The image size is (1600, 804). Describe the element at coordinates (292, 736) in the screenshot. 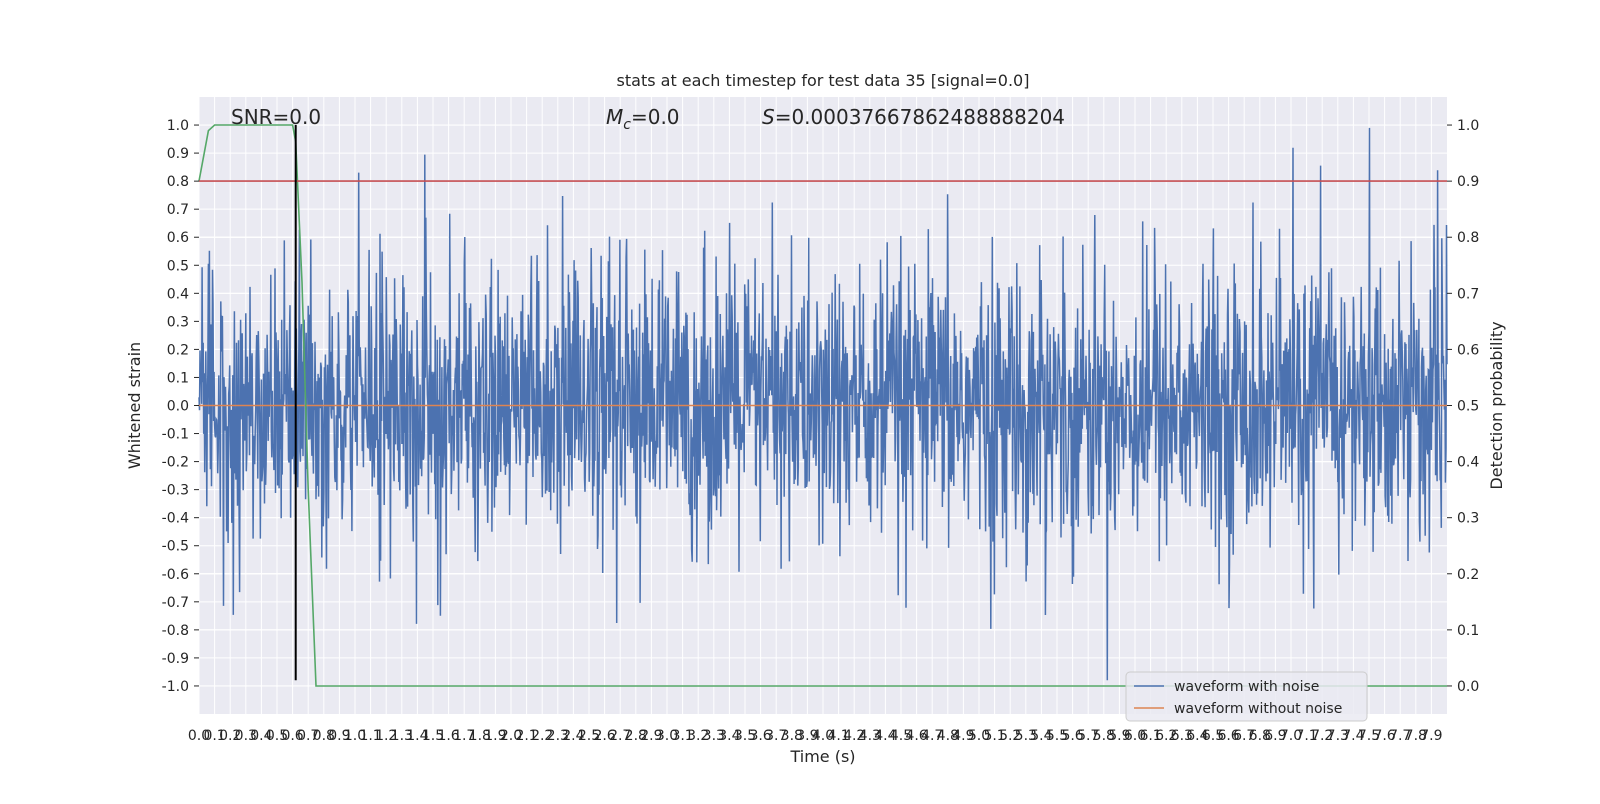

I see `x-tick-label: 0.6` at that location.